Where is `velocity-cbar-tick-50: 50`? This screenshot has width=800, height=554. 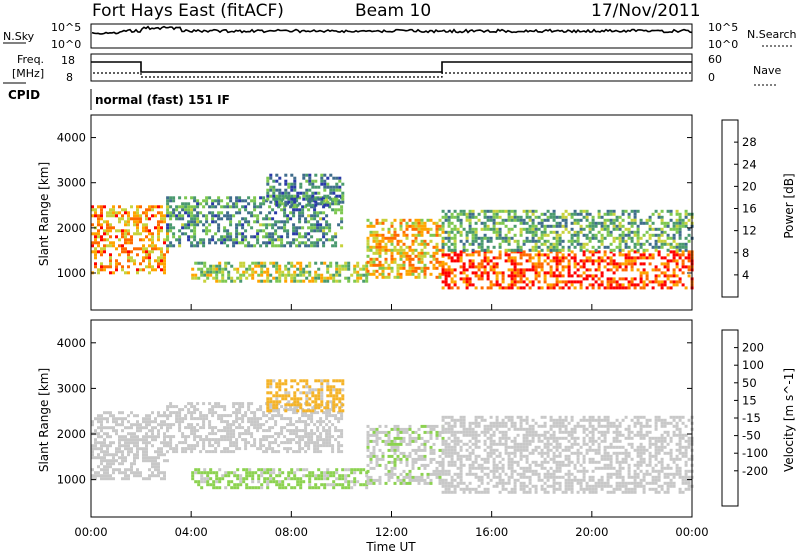 velocity-cbar-tick-50: 50 is located at coordinates (749, 383).